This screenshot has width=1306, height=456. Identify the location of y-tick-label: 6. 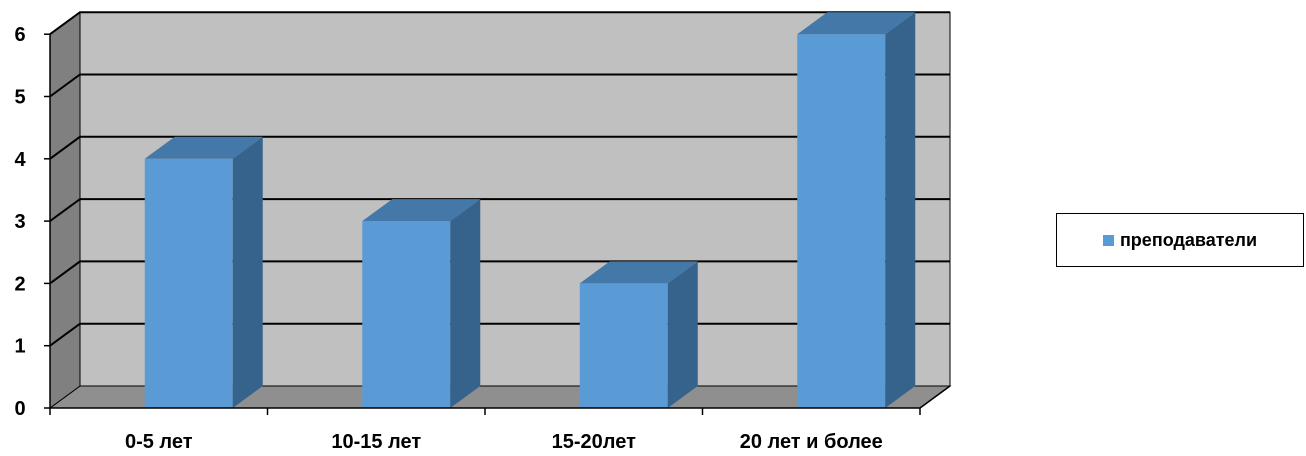
(19, 35).